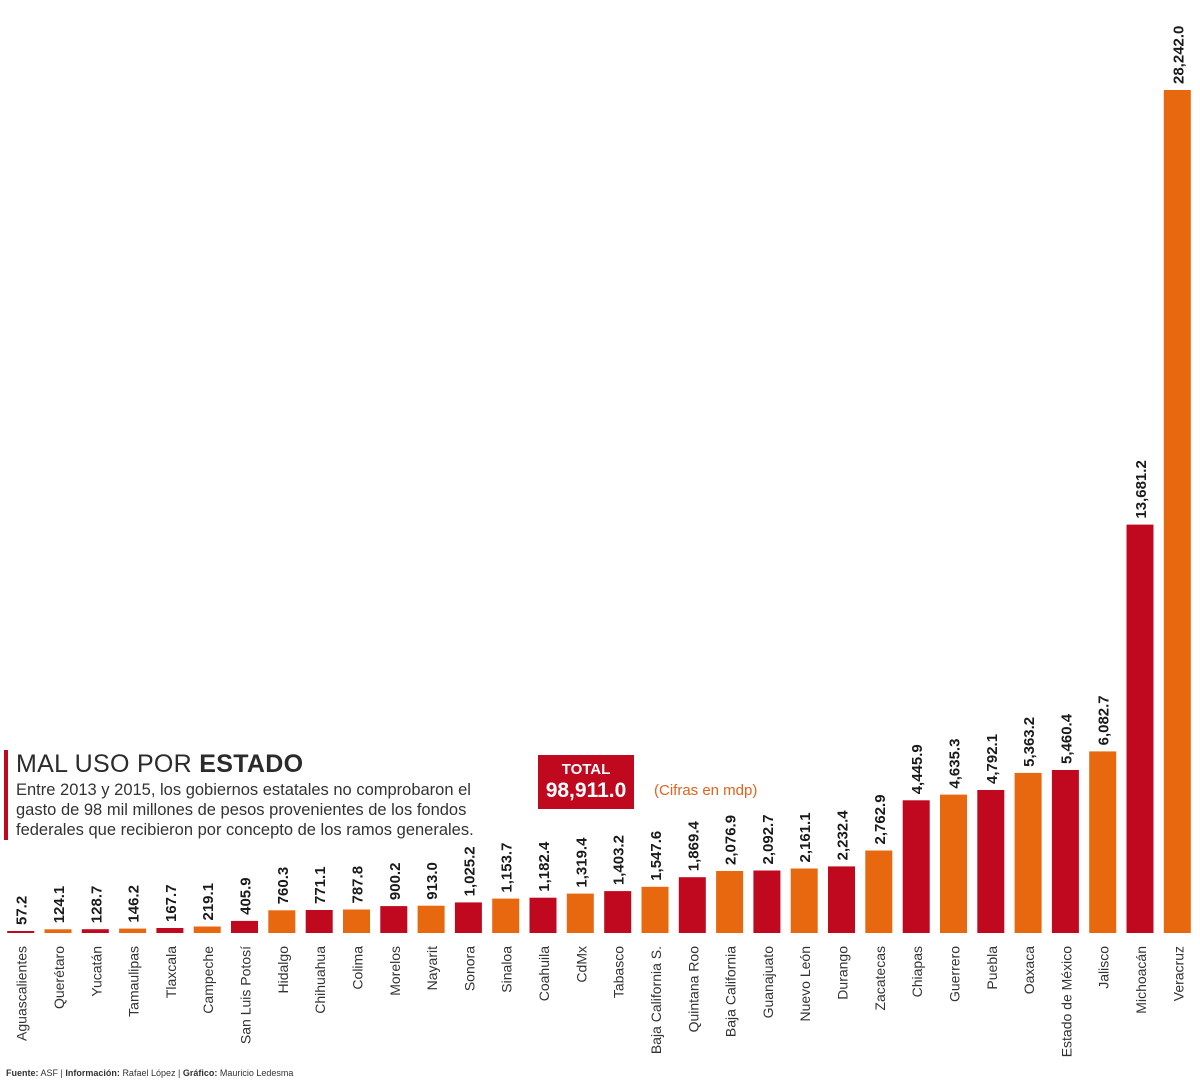 The height and width of the screenshot is (1083, 1200). Describe the element at coordinates (96, 905) in the screenshot. I see `value-label: 128.7` at that location.